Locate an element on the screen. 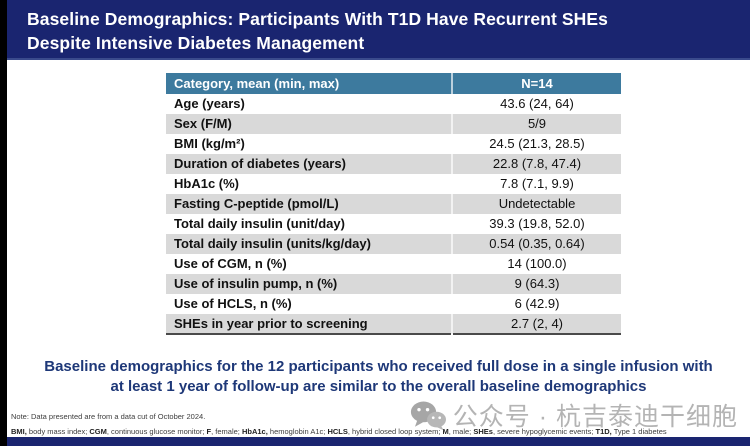 Image resolution: width=750 pixels, height=446 pixels. wechat-icon is located at coordinates (428, 415).